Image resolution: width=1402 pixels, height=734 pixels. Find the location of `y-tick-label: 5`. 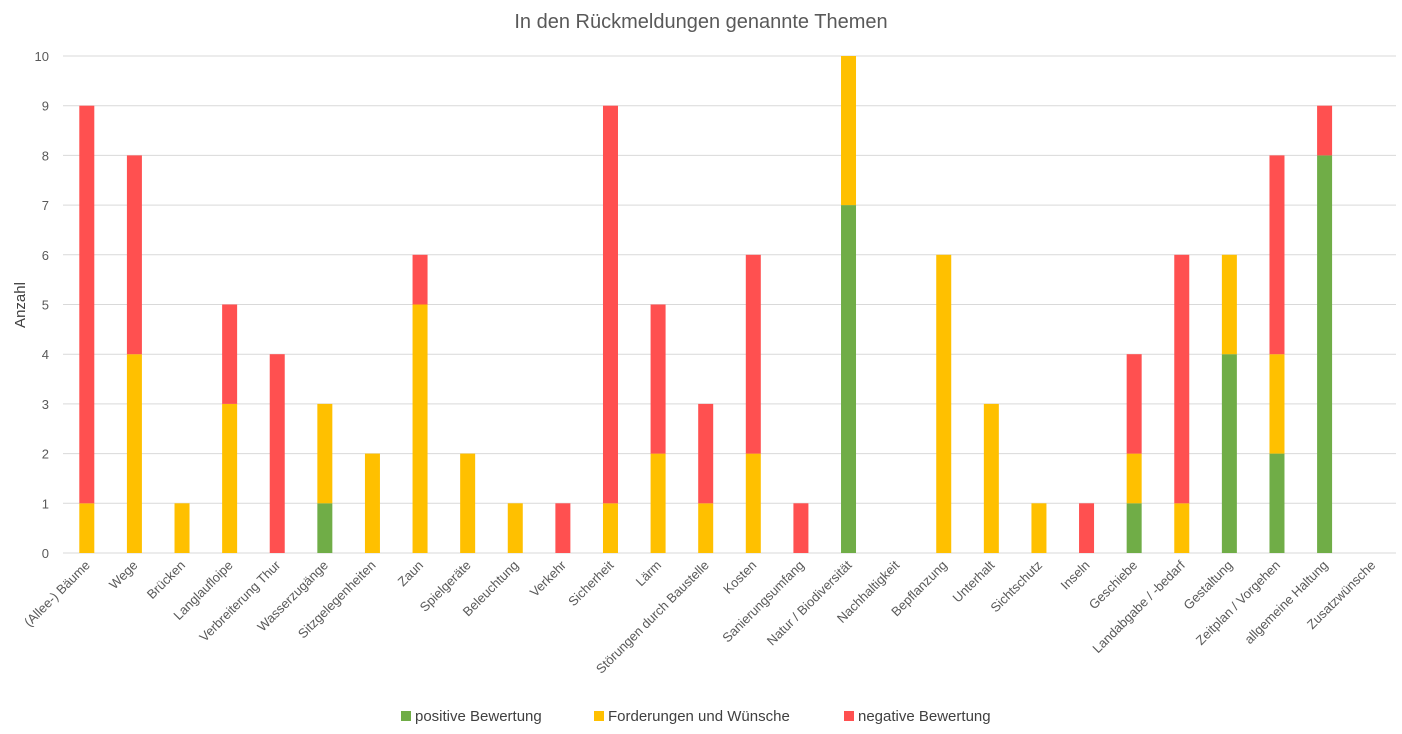

y-tick-label: 5 is located at coordinates (45, 305).